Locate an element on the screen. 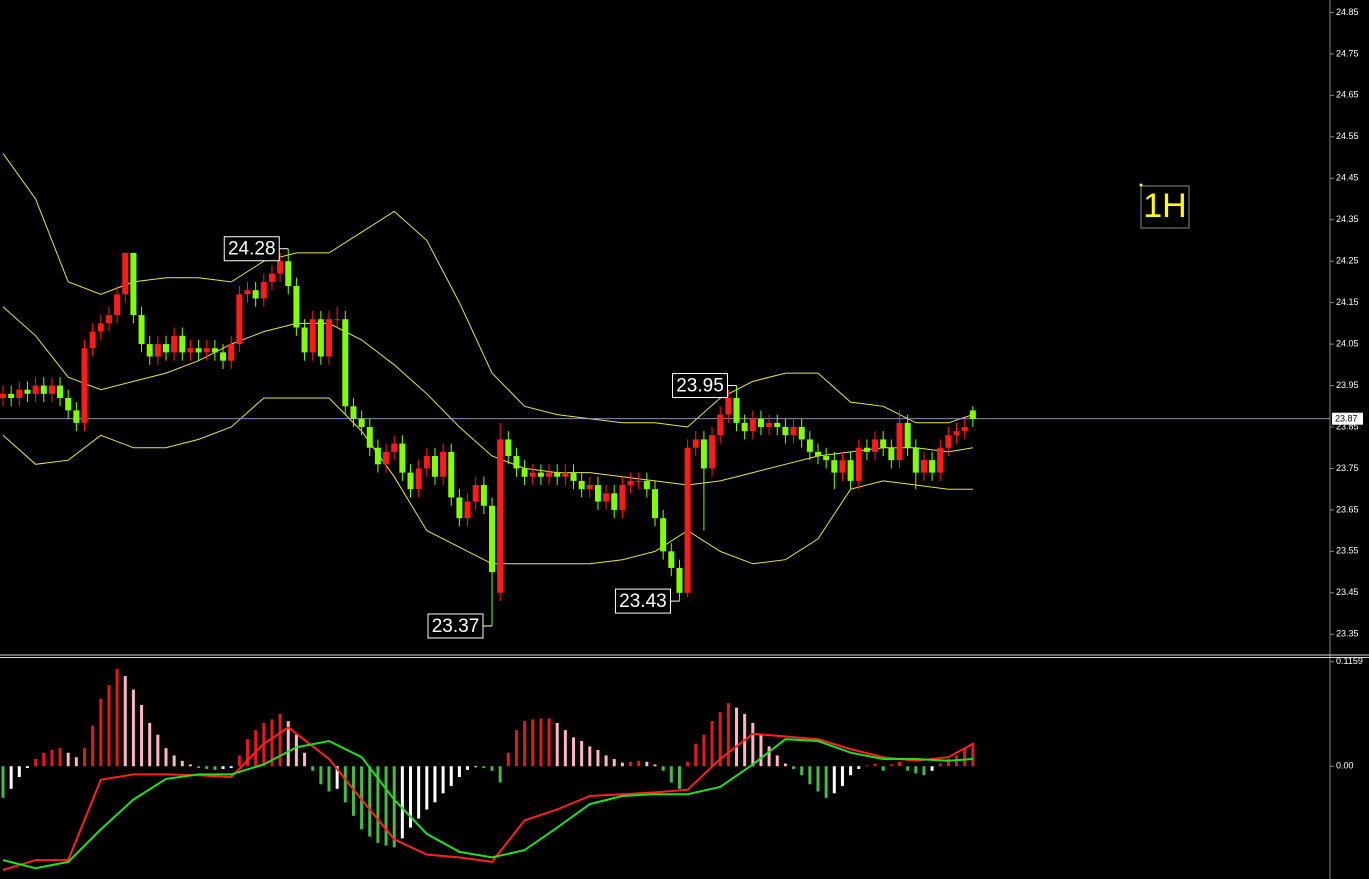 The image size is (1369, 879). price-annotation: 23.37 is located at coordinates (459, 626).